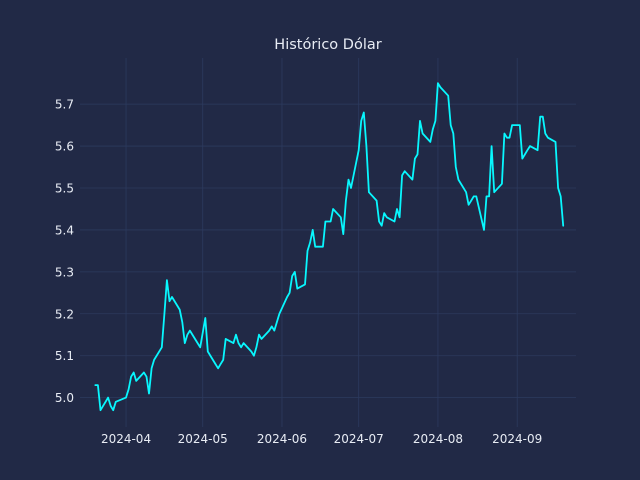  I want to click on chart-title: Histórico Dólar, so click(327, 45).